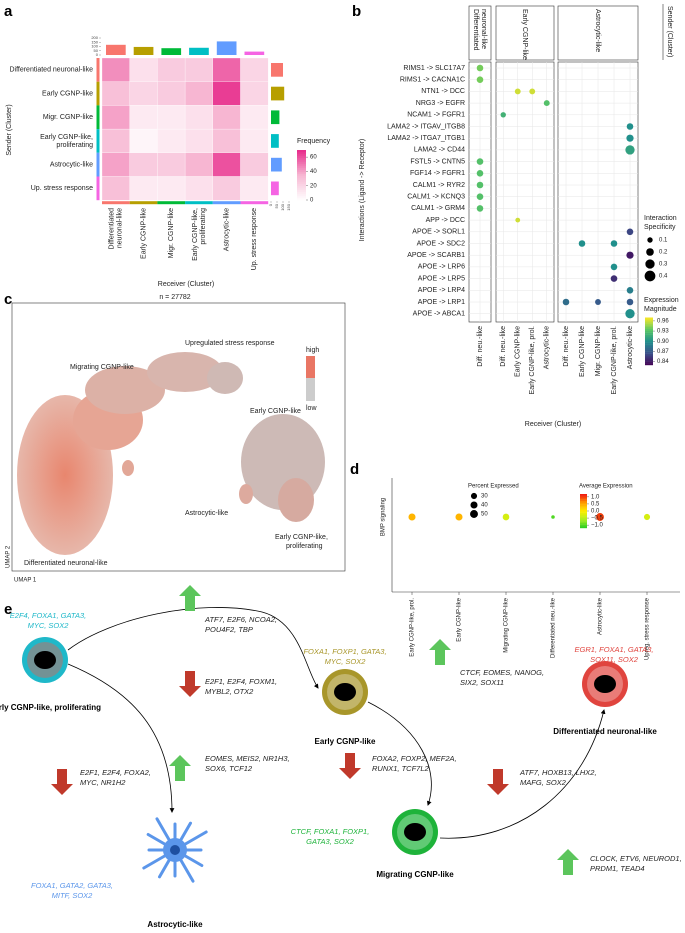 Image resolution: width=685 pixels, height=933 pixels. I want to click on umap-title: n = 27782, so click(174, 297).